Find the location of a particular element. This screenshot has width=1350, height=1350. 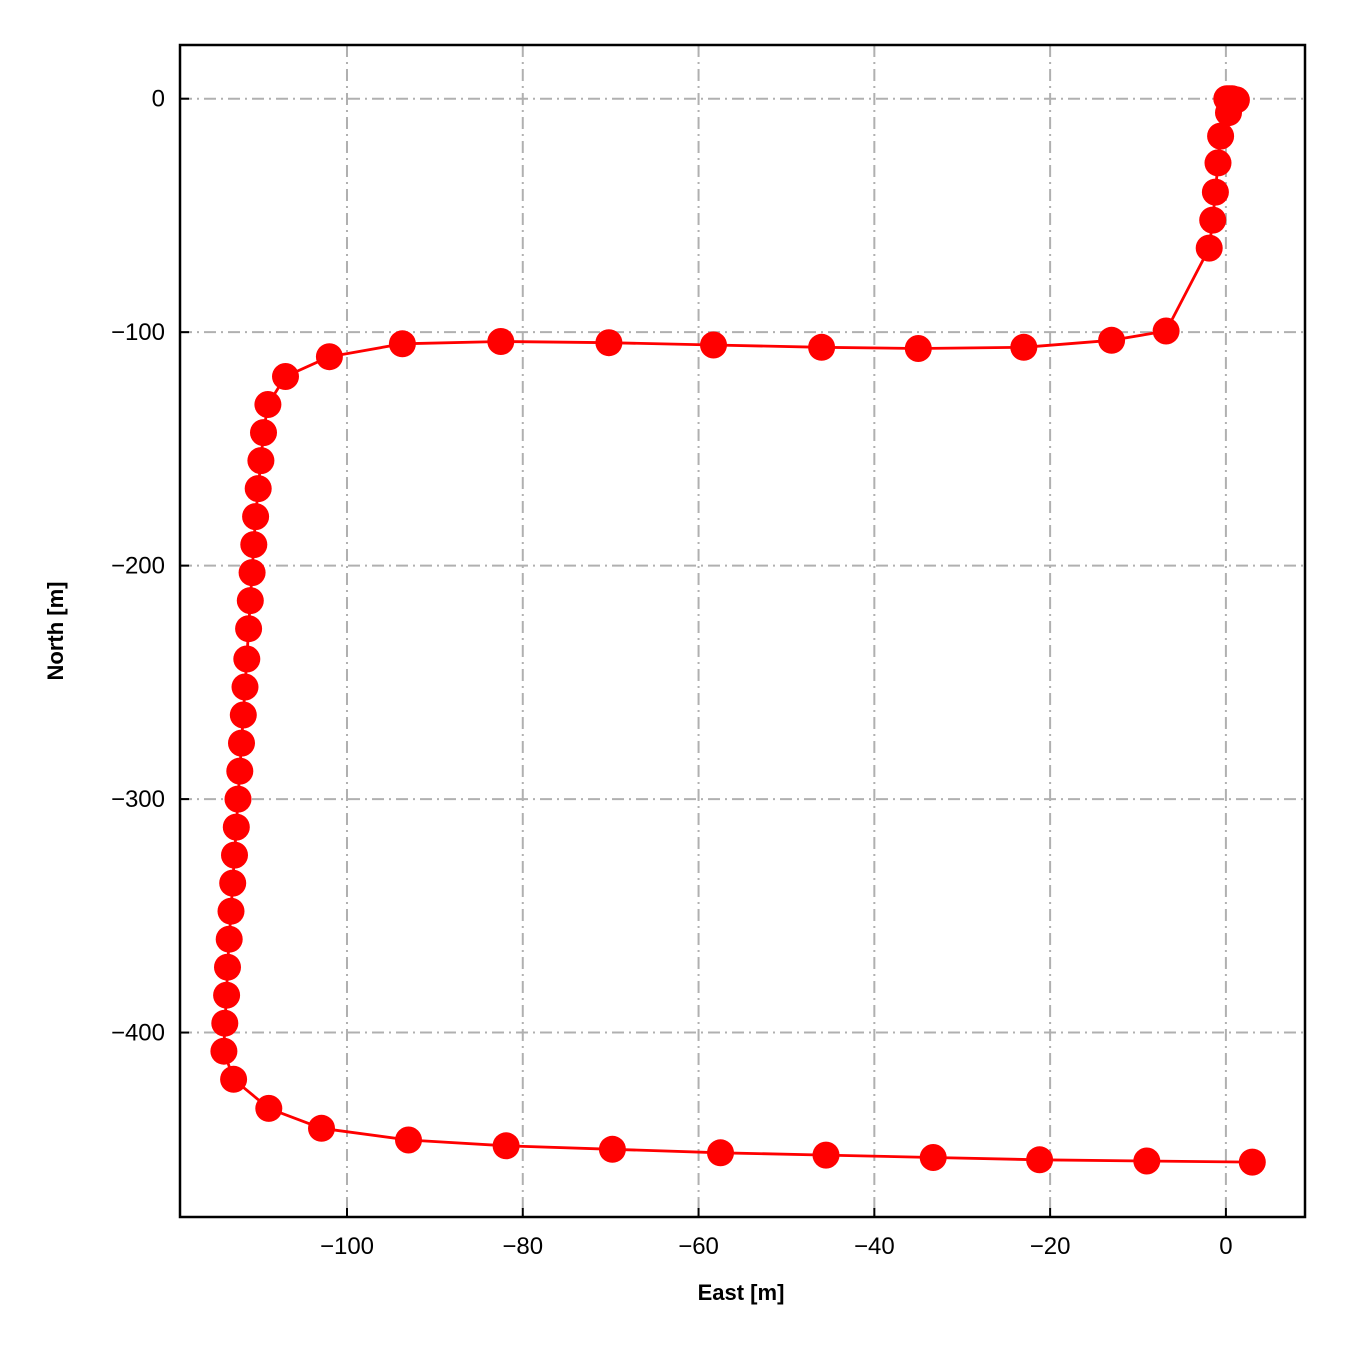

y-tick-label: −100 is located at coordinates (138, 332).